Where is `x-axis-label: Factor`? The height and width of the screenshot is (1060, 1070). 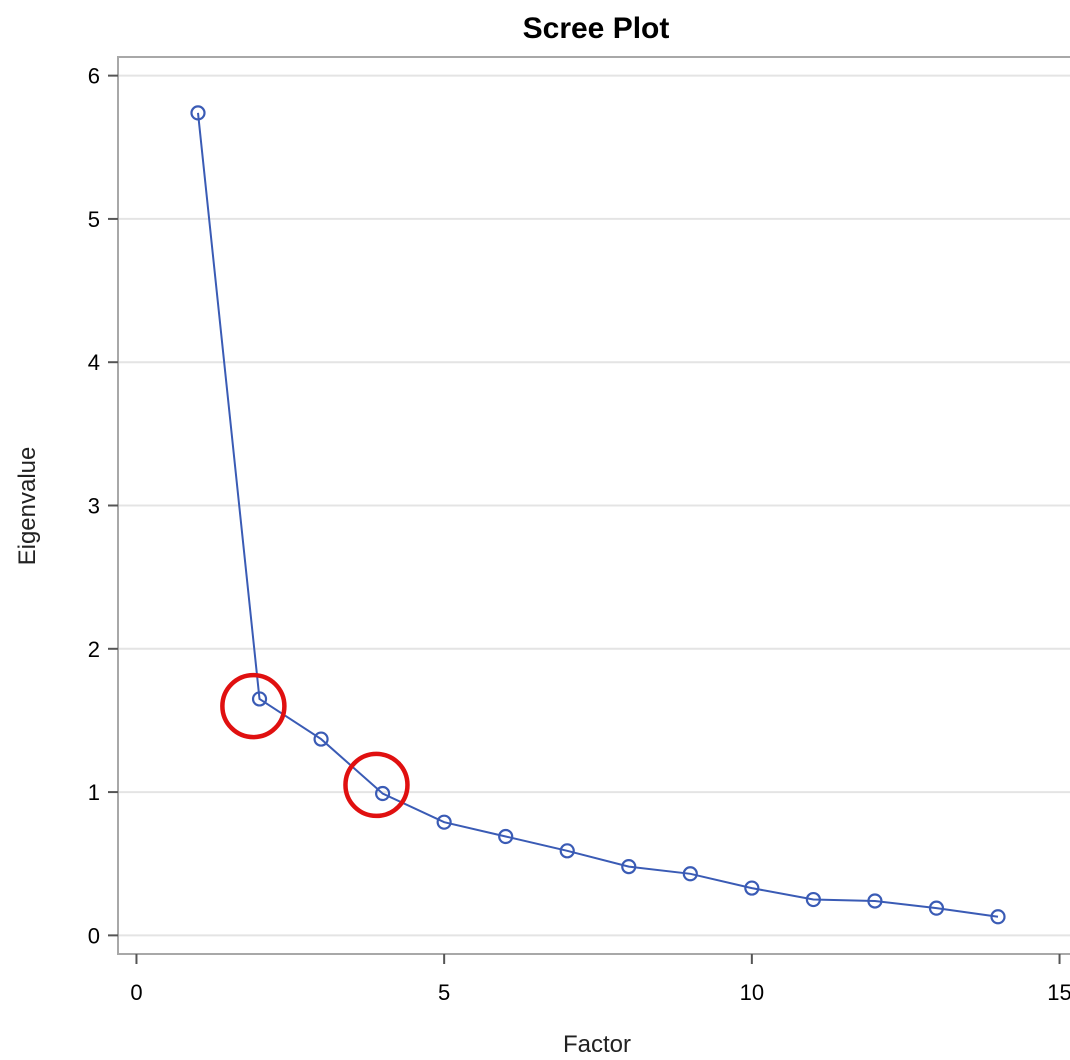
x-axis-label: Factor is located at coordinates (597, 1044).